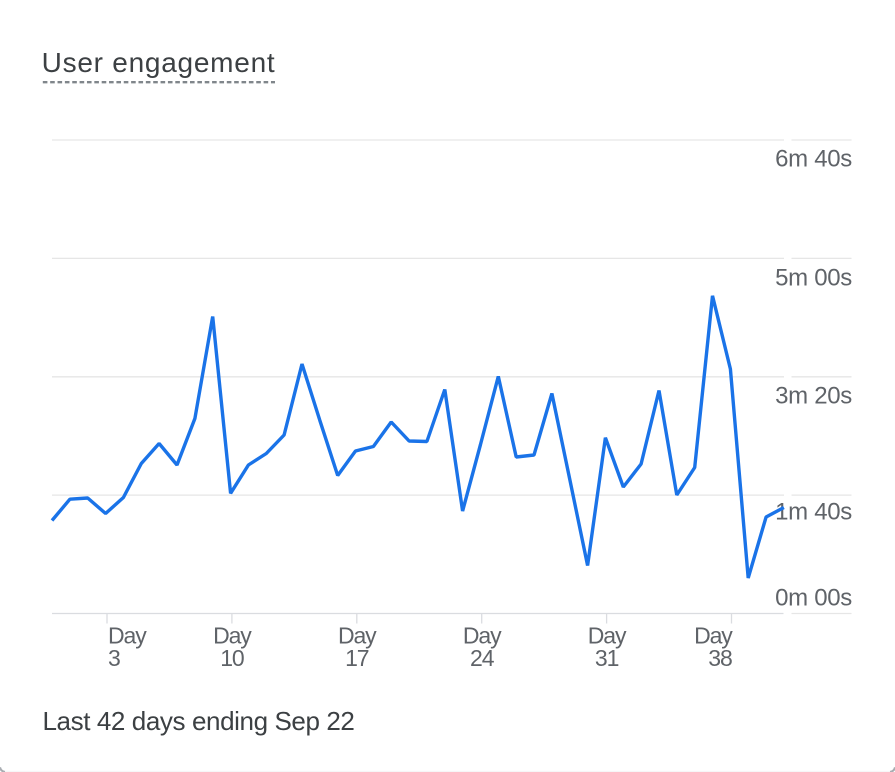 The height and width of the screenshot is (772, 895). What do you see at coordinates (114, 658) in the screenshot?
I see `svg-text: 3` at bounding box center [114, 658].